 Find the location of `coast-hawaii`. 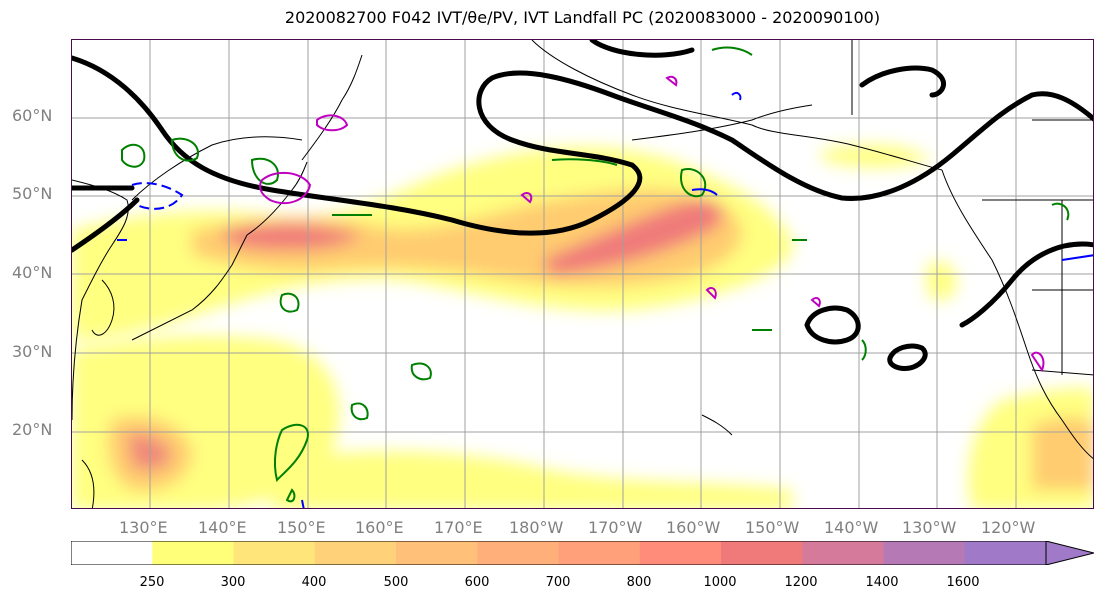

coast-hawaii is located at coordinates (717, 425).